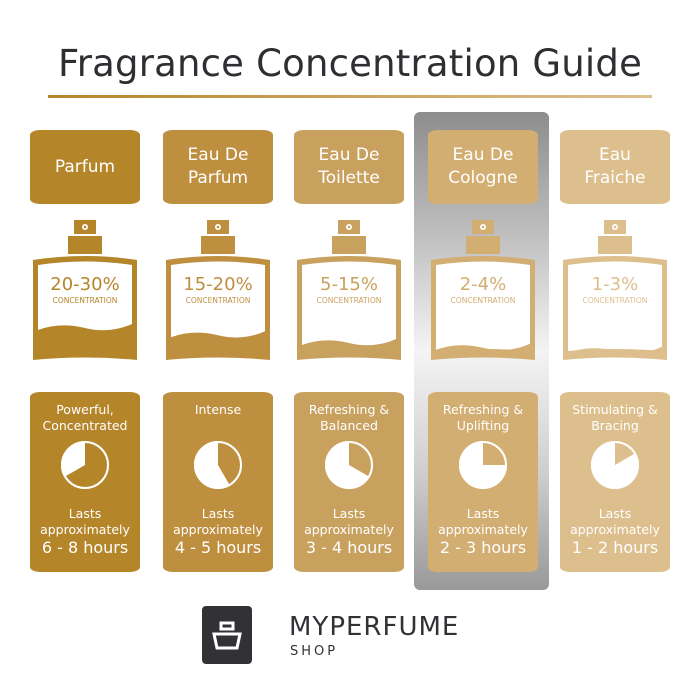 The width and height of the screenshot is (700, 700). I want to click on description-line: Powerful,, so click(85, 409).